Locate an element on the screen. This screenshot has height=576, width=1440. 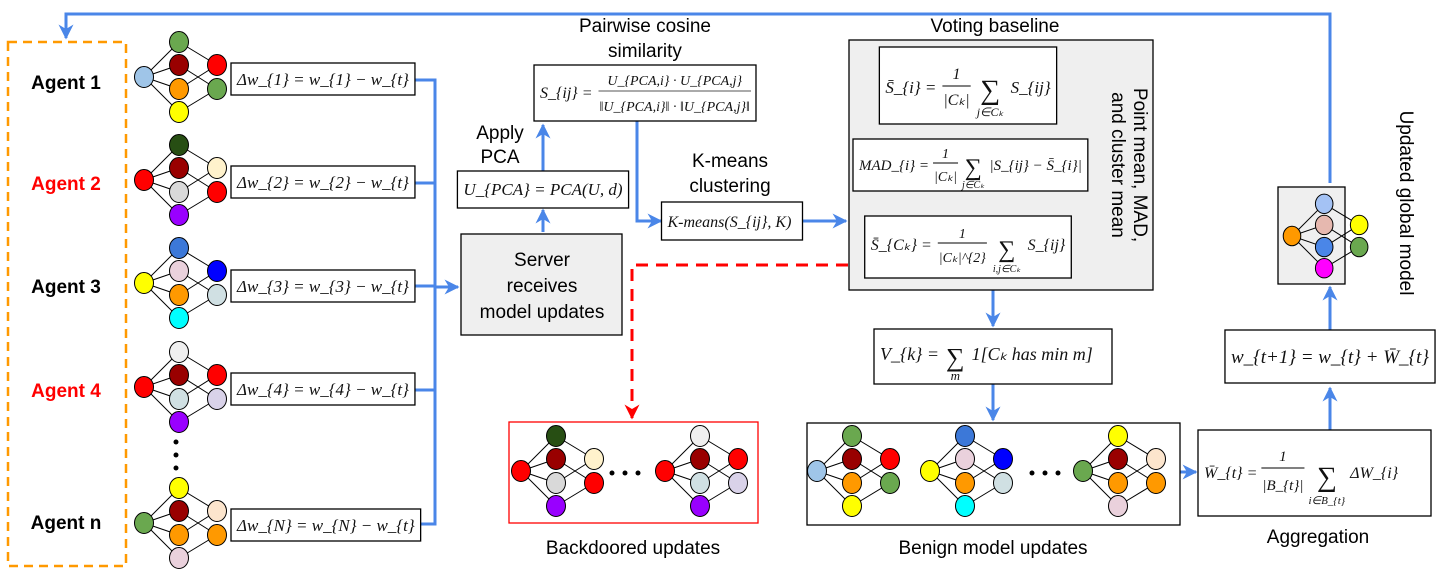
agent-2-label: Agent 2 is located at coordinates (66, 184).